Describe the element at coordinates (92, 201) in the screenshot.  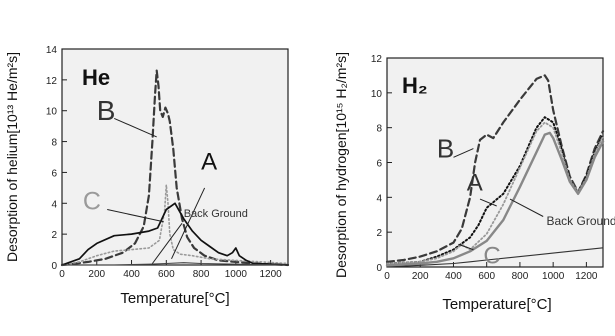
I see `helium-annotation-c: C` at that location.